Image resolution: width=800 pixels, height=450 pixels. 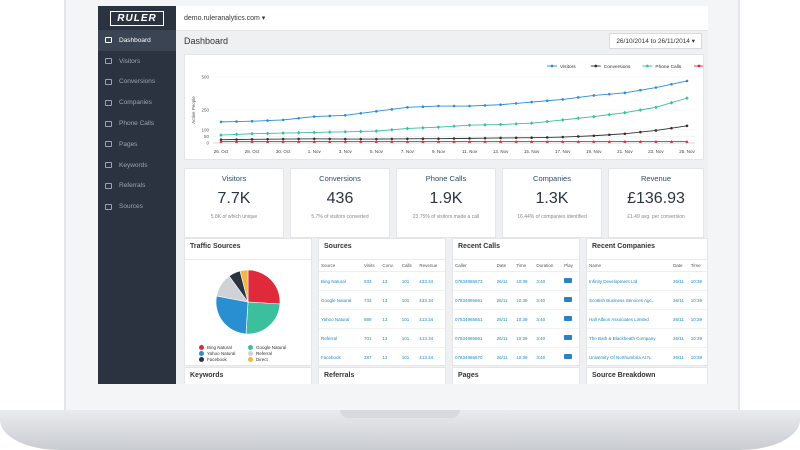 I want to click on pie-legend-item: Yahoo Natural, so click(x=223, y=353).